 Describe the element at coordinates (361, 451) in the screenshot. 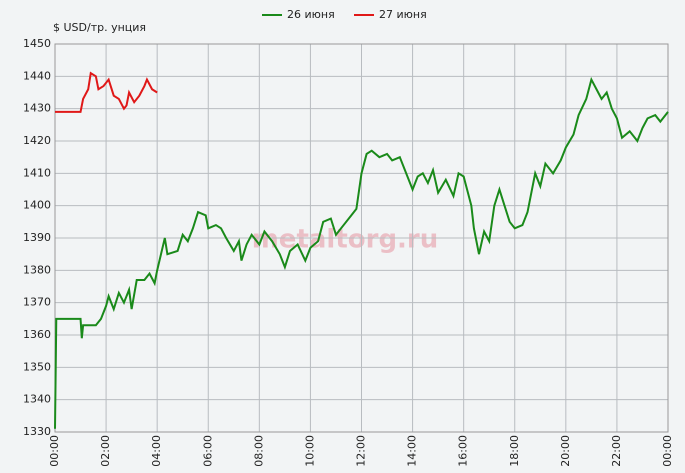

I see `x-tick-label: 12:00` at that location.